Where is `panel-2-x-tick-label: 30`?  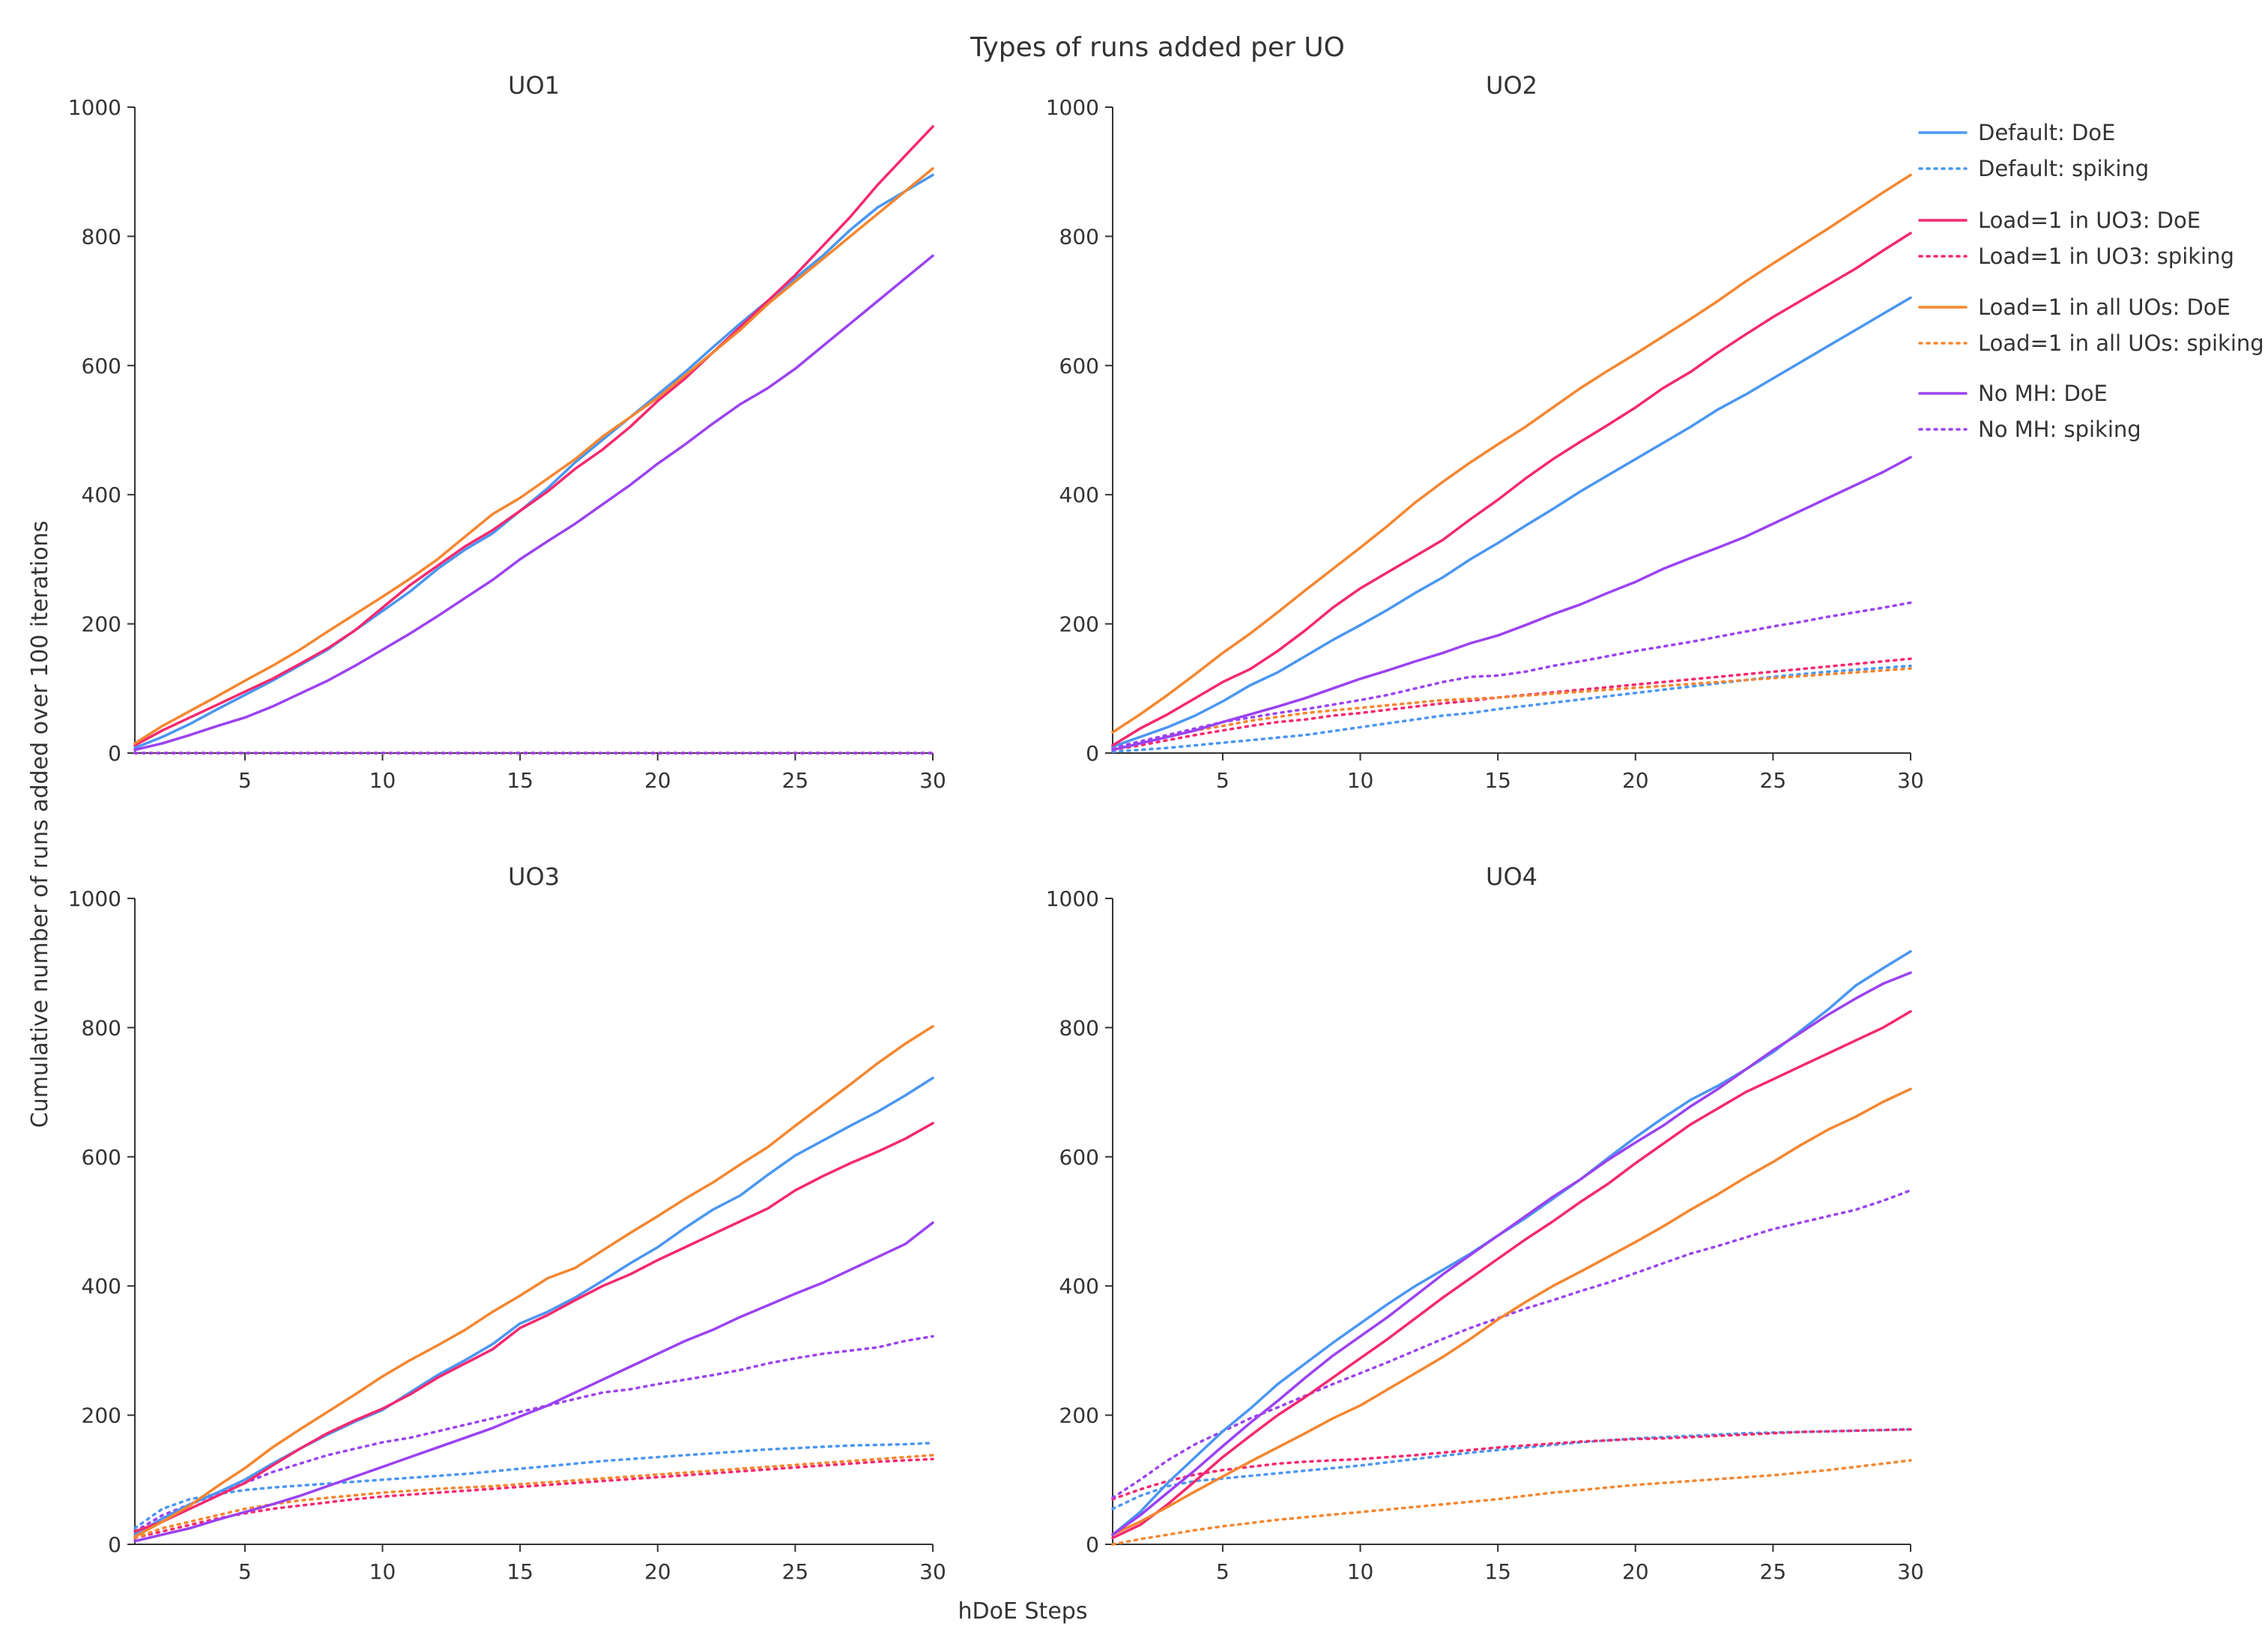
panel-2-x-tick-label: 30 is located at coordinates (1910, 780).